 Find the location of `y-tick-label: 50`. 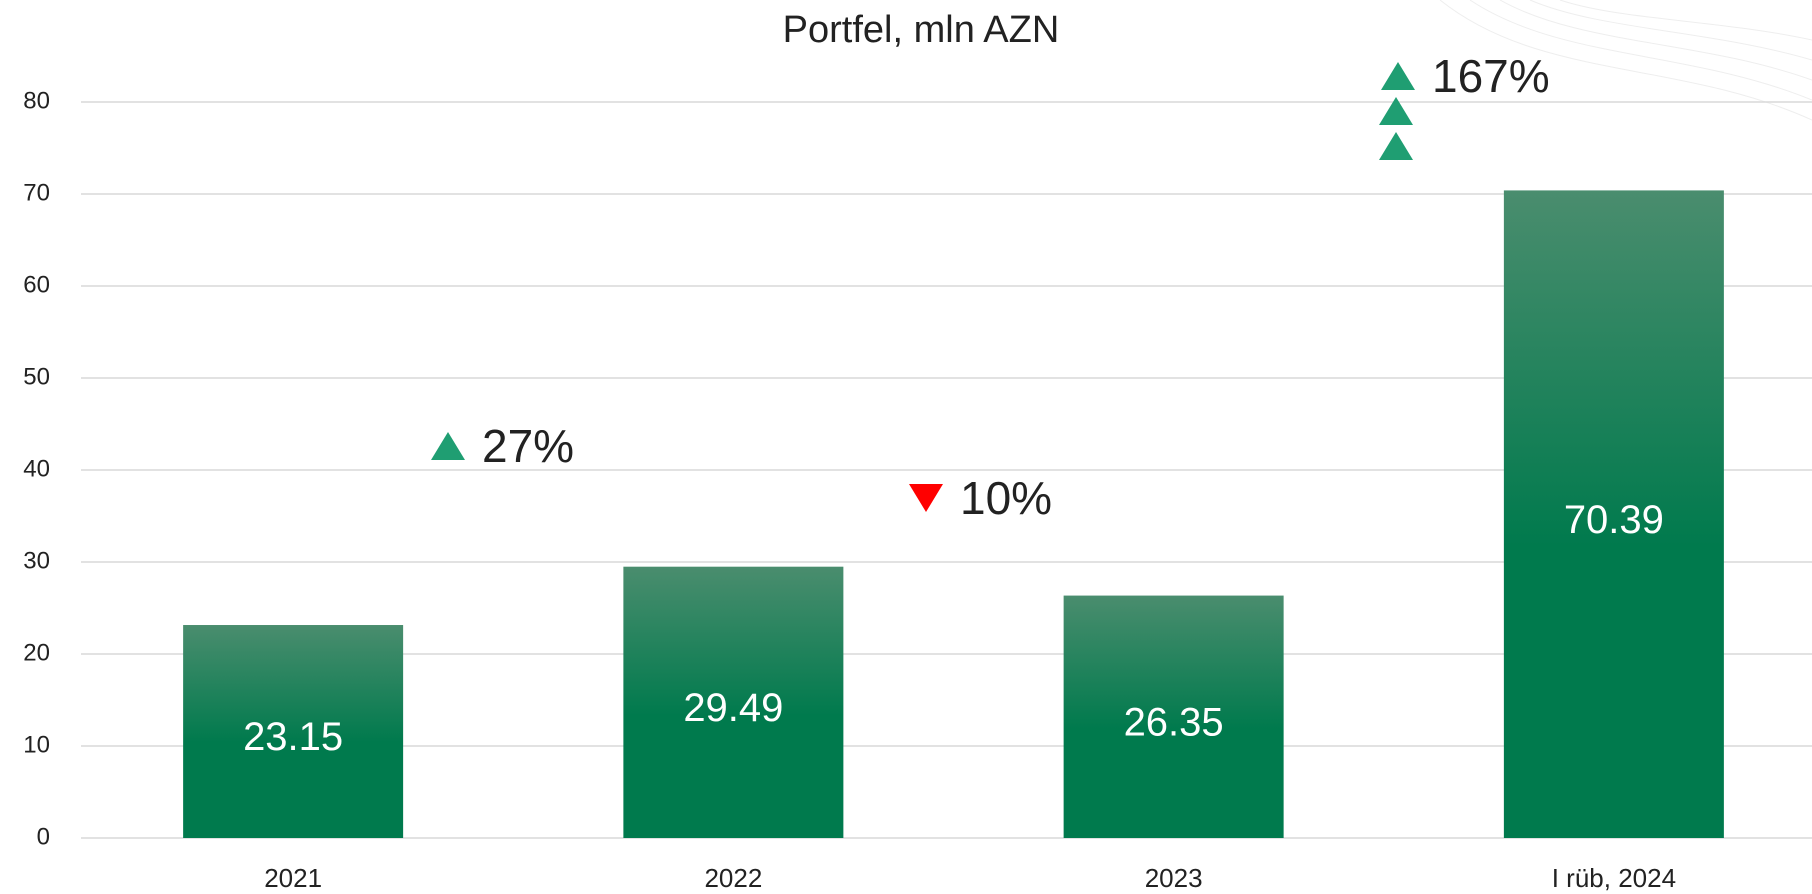

y-tick-label: 50 is located at coordinates (36, 376).